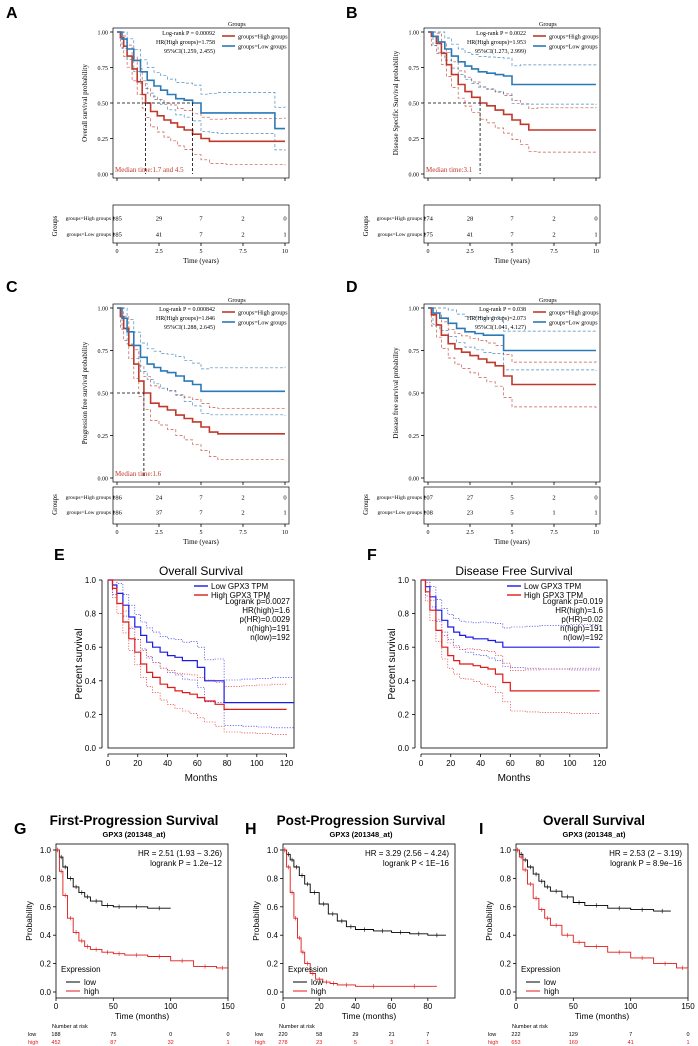 This screenshot has width=698, height=1046. I want to click on x-tick-label: 60, so click(510, 763).